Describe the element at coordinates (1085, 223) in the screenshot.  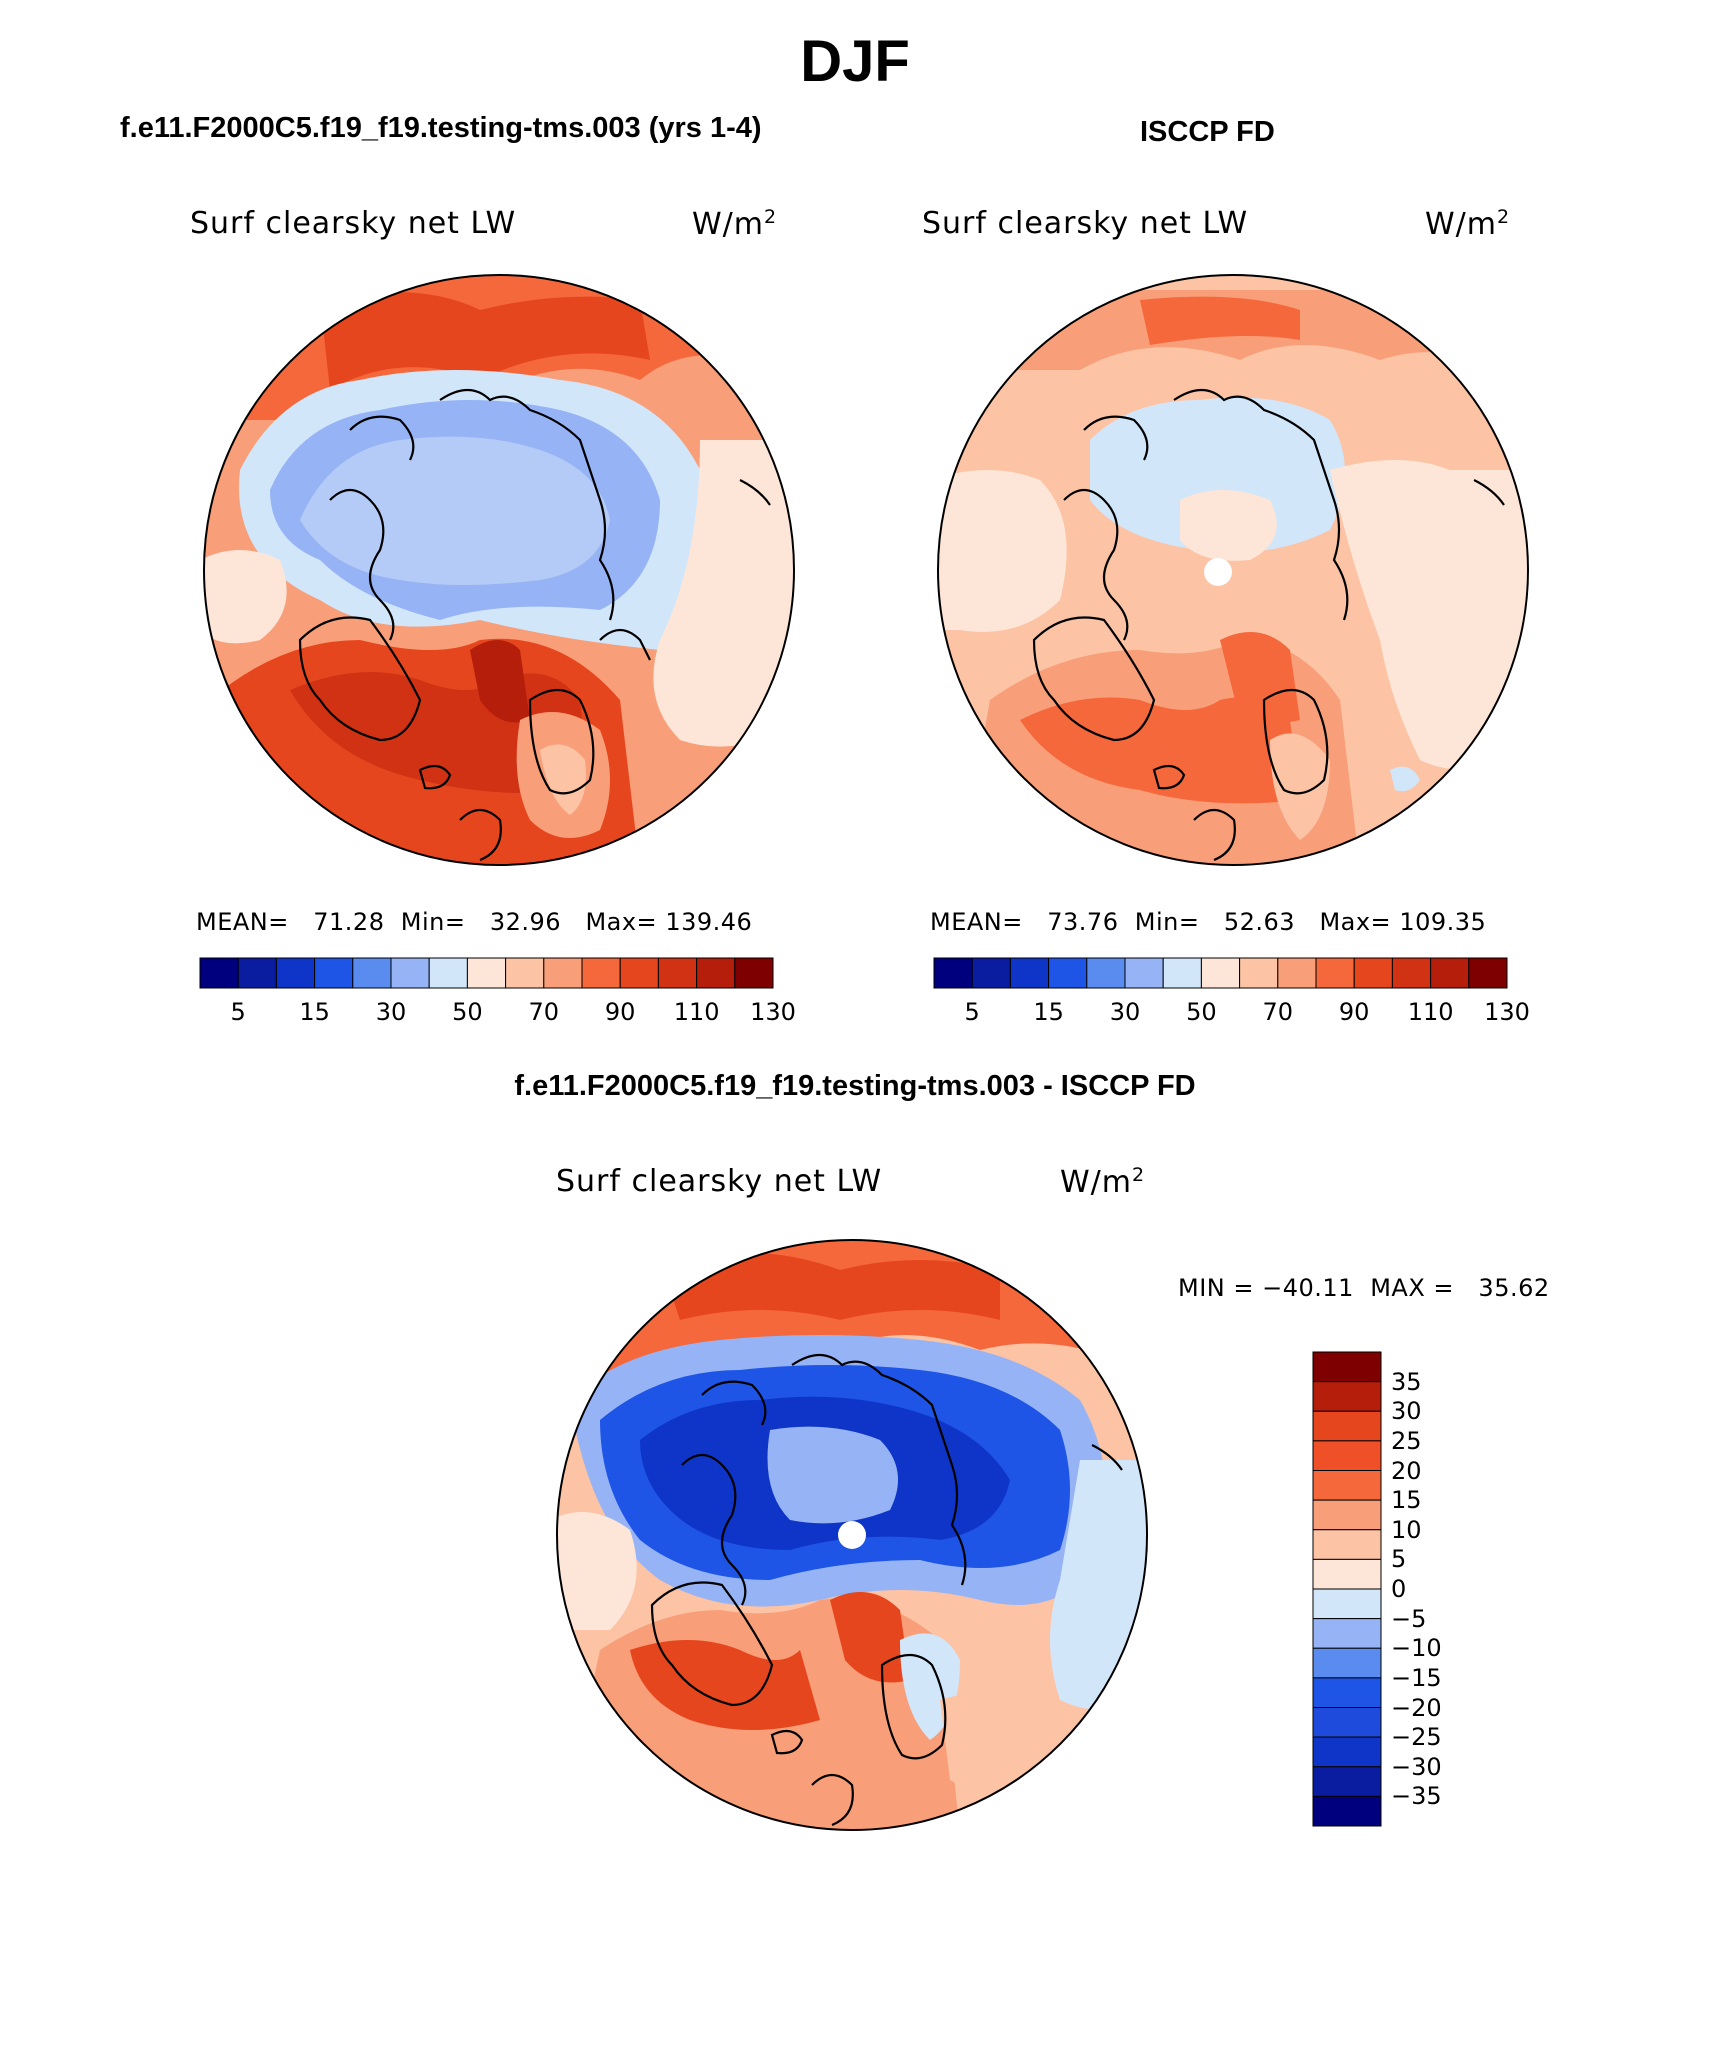
I see `panel-2-variable-label: Surf clearsky net LW` at that location.